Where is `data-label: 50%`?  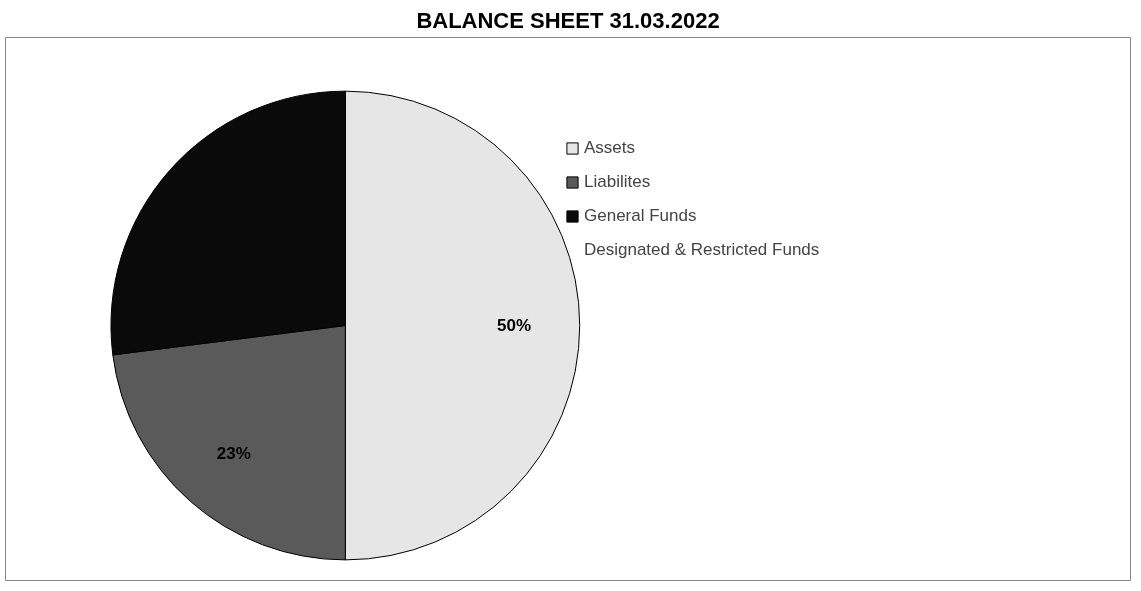
data-label: 50% is located at coordinates (514, 326).